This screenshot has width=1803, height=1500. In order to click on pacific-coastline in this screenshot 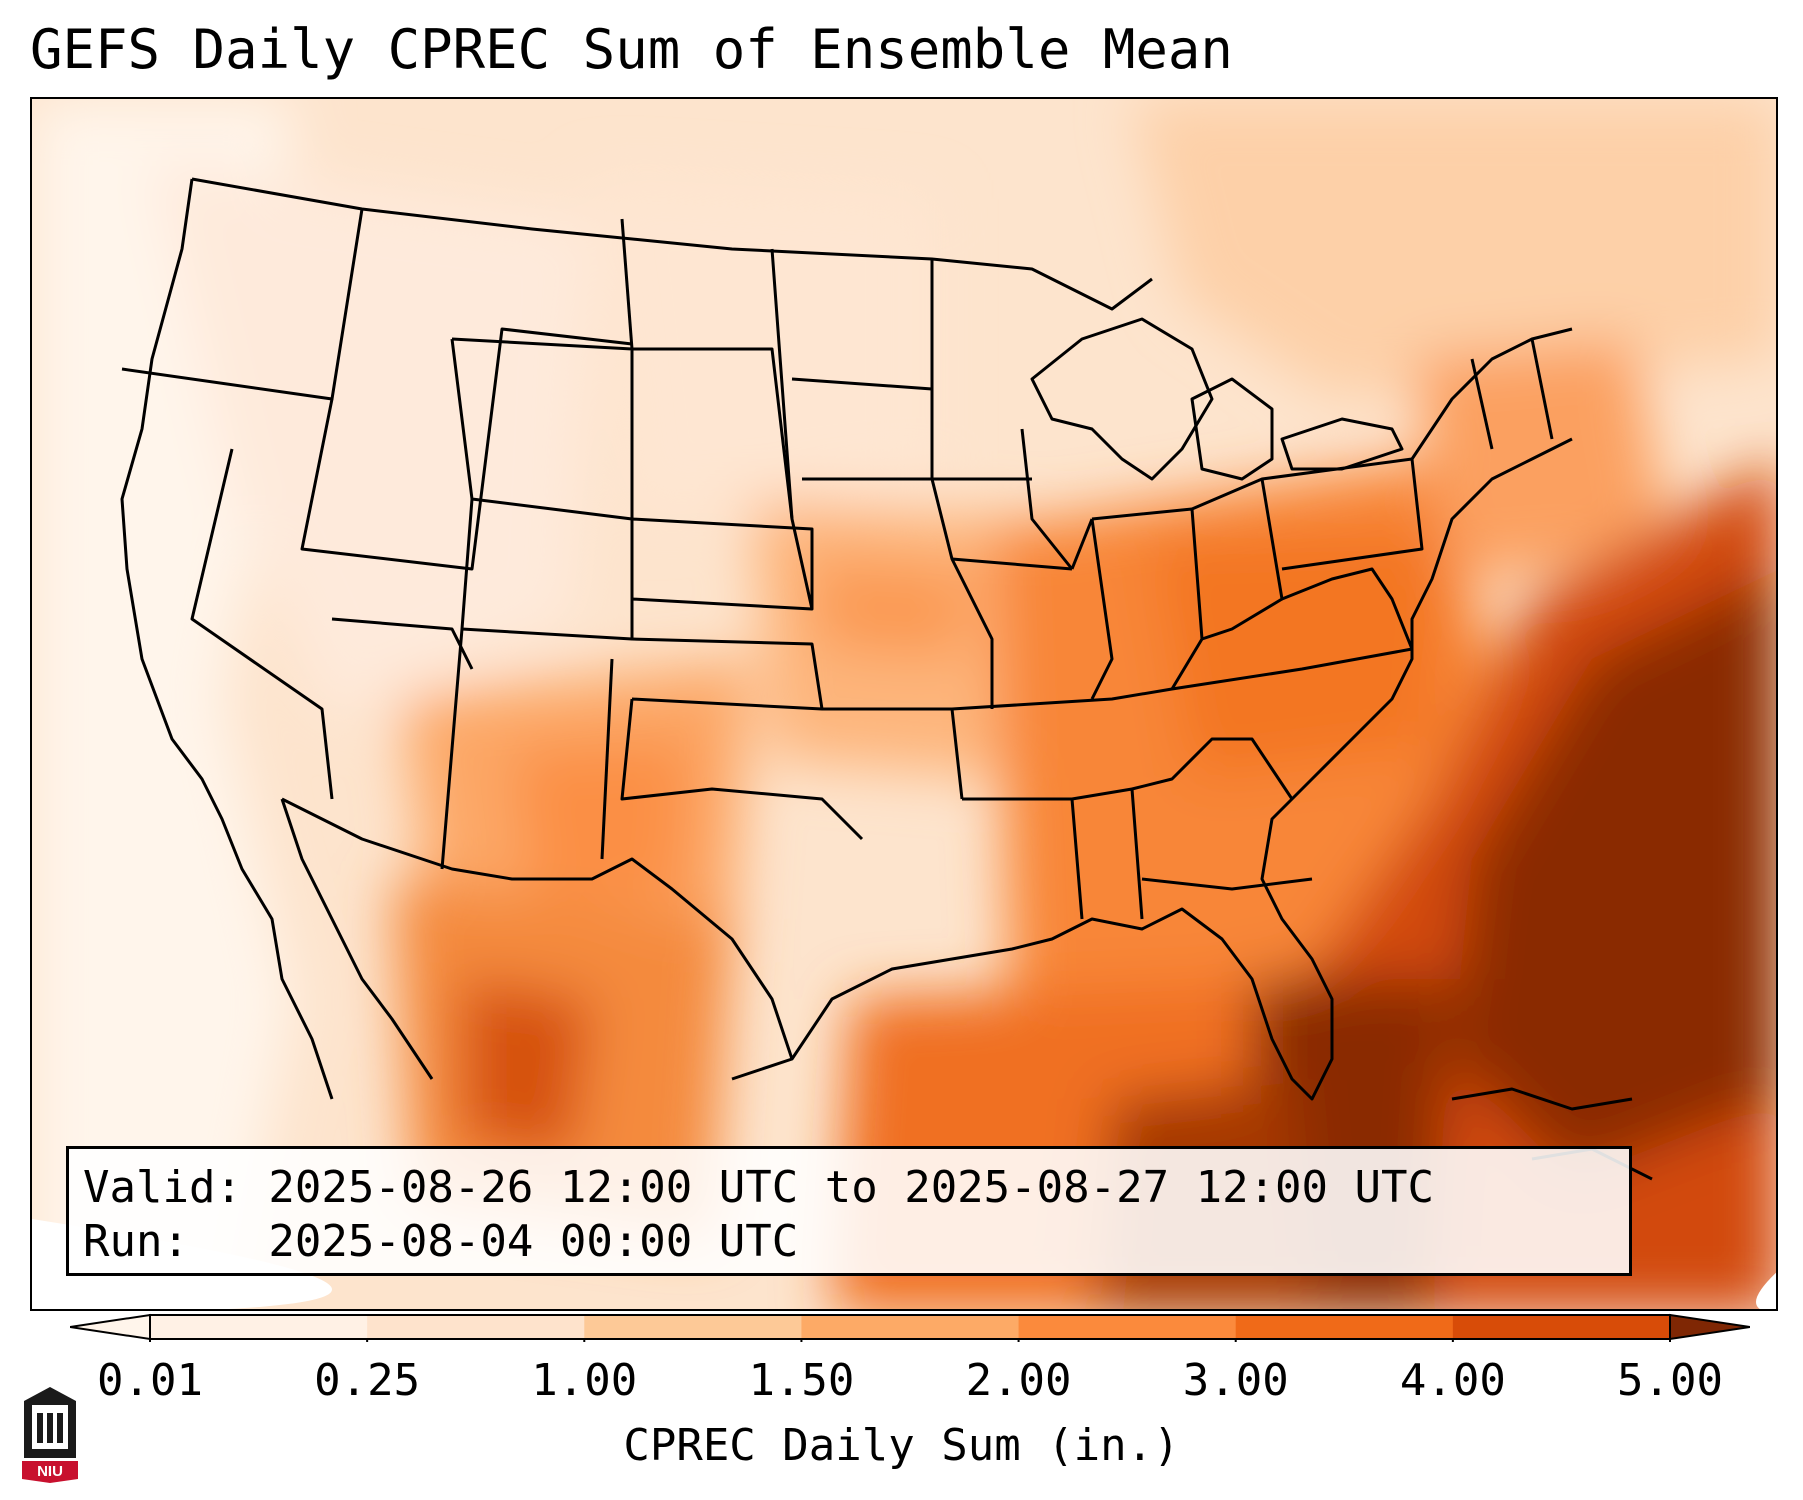, I will do `click(227, 639)`.